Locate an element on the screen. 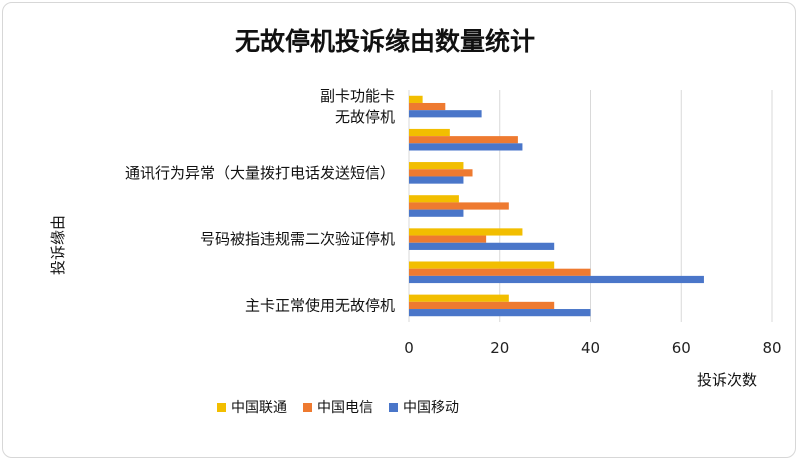  x-tick-label-4: 80 is located at coordinates (771, 348).